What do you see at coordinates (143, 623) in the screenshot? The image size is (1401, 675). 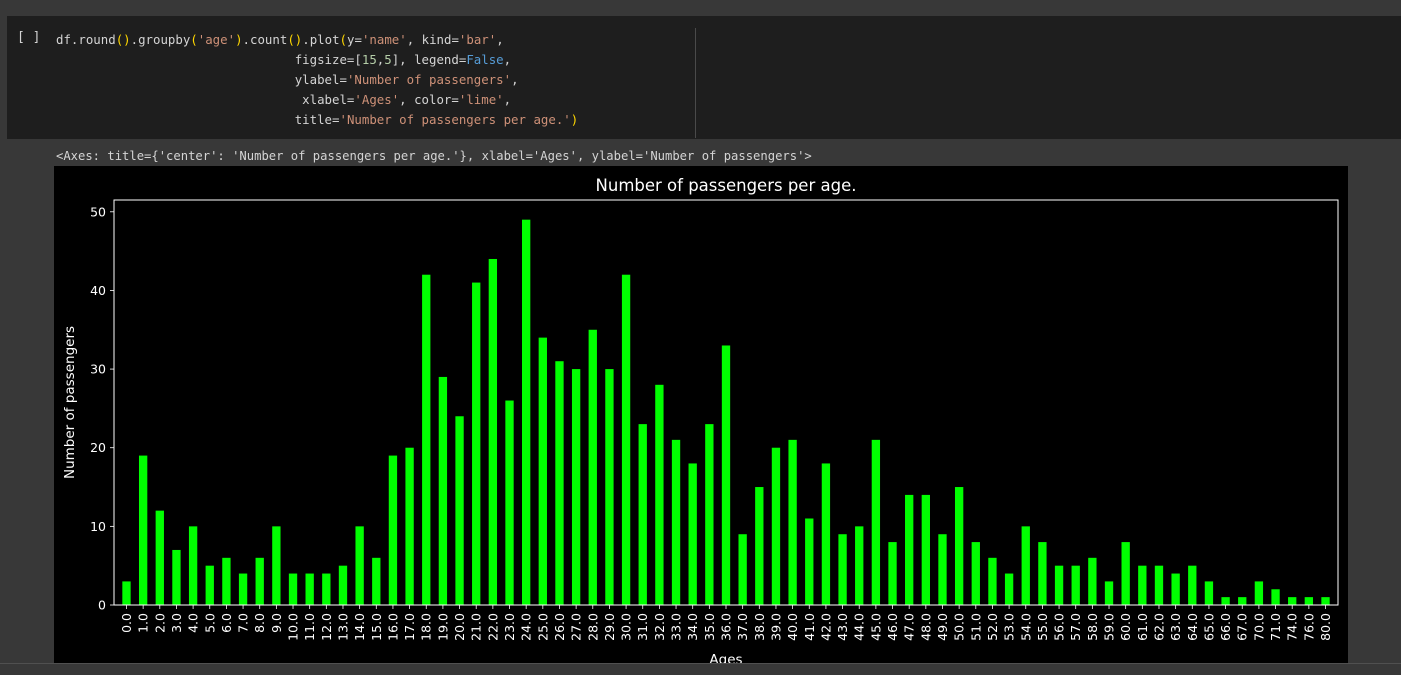 I see `x-tick-label: 1.0` at bounding box center [143, 623].